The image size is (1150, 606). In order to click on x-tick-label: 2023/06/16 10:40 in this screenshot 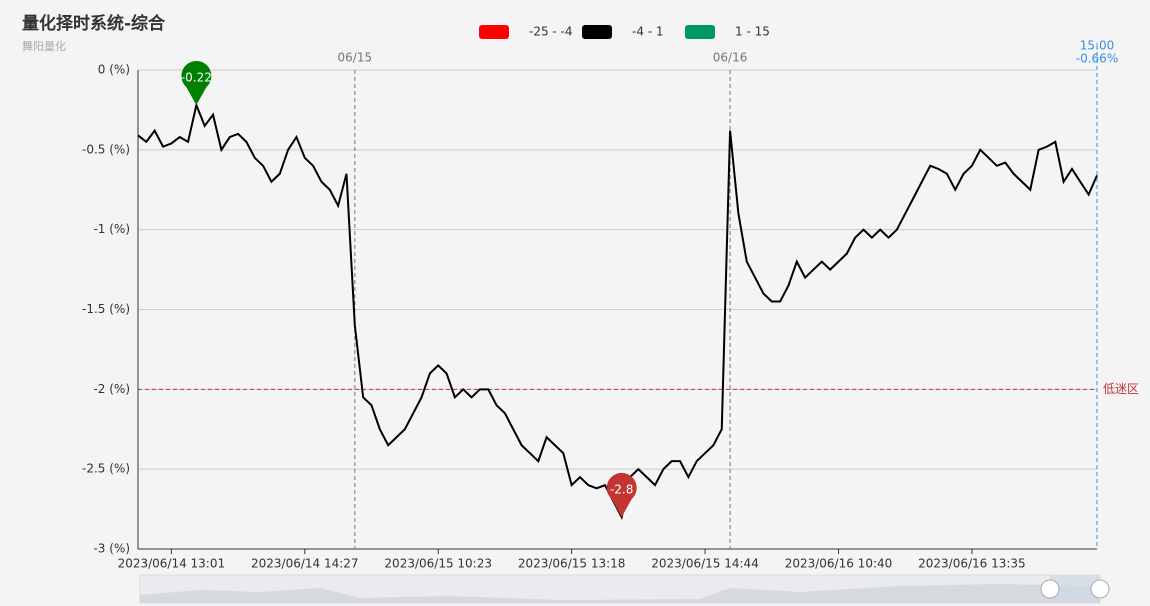, I will do `click(839, 564)`.